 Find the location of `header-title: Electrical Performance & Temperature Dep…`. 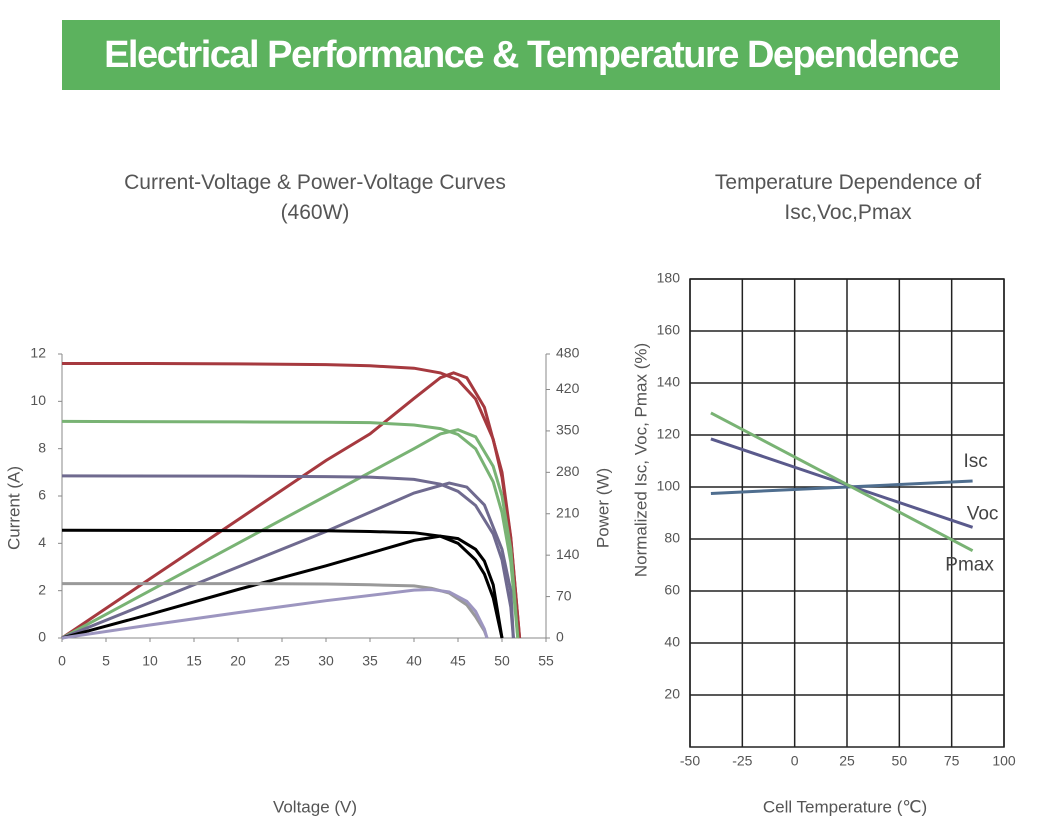

header-title: Electrical Performance & Temperature Dep… is located at coordinates (531, 55).